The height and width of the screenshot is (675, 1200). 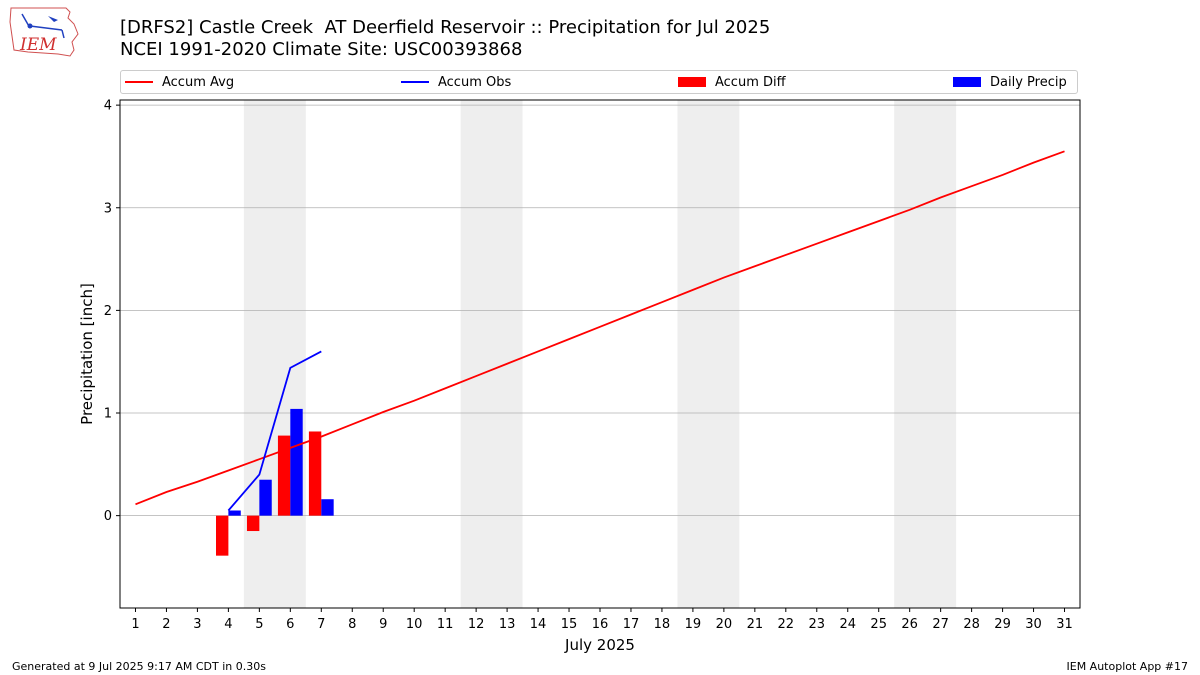 What do you see at coordinates (415, 82) in the screenshot?
I see `legend-swatch-accum-obs` at bounding box center [415, 82].